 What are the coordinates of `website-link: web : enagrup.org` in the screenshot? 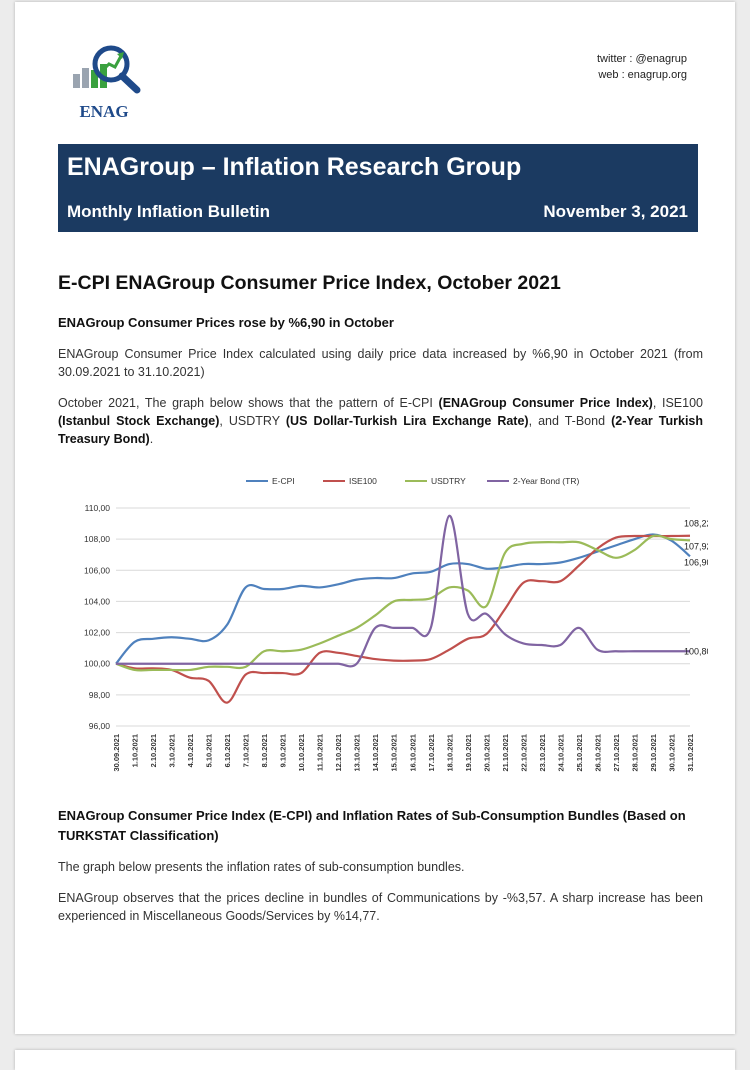 It's located at (642, 75).